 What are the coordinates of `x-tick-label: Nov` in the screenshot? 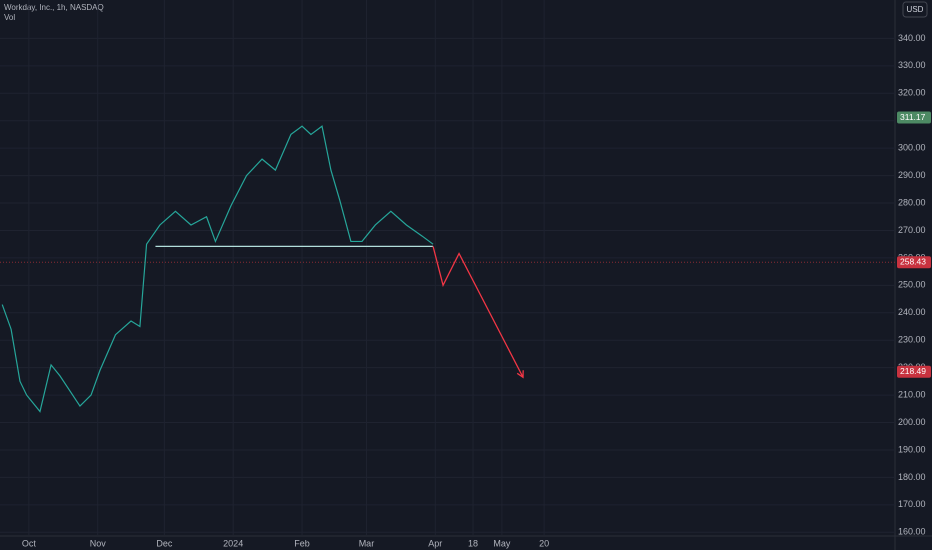 It's located at (98, 543).